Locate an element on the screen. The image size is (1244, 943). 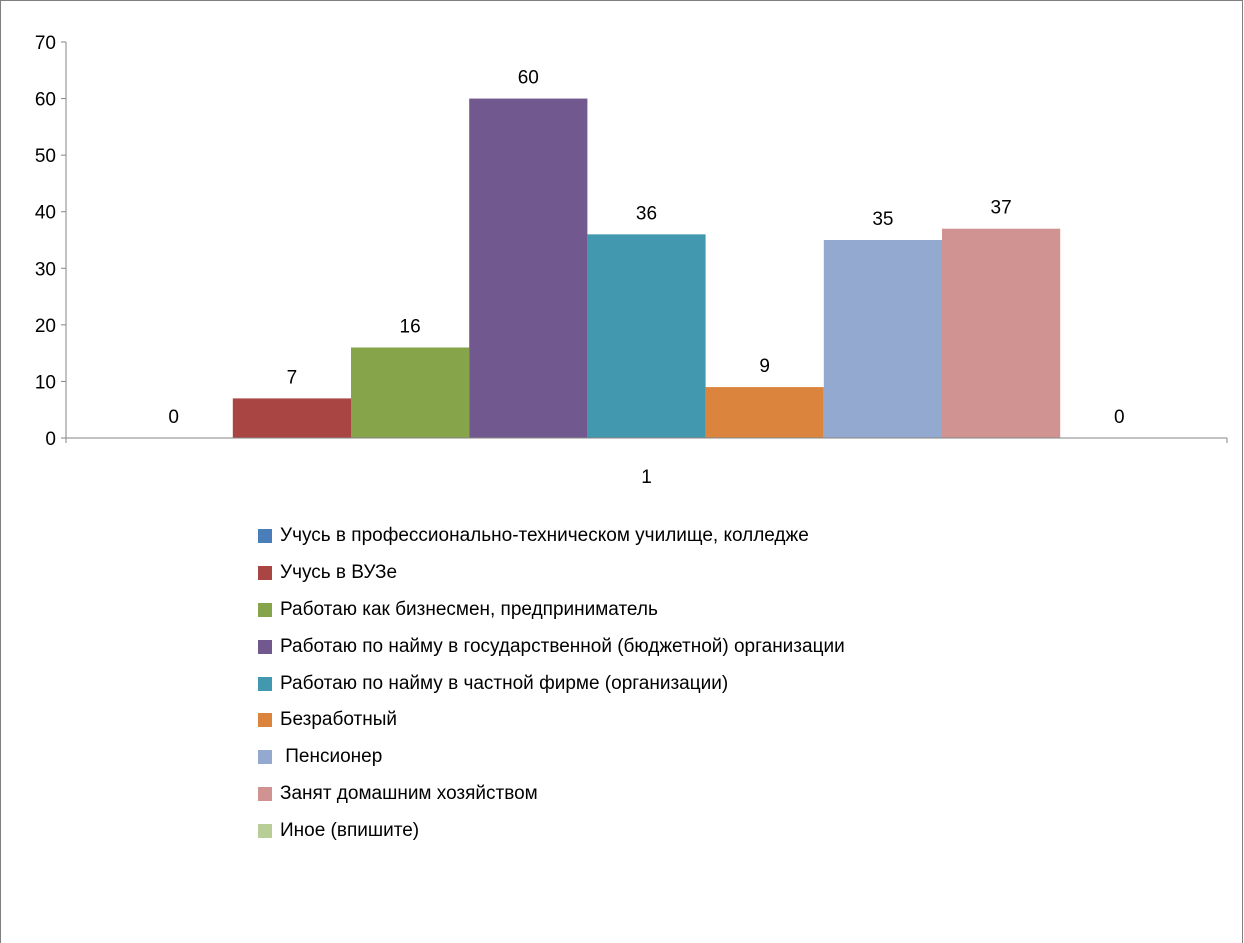
legend-label: Иное (впишите) is located at coordinates (350, 830).